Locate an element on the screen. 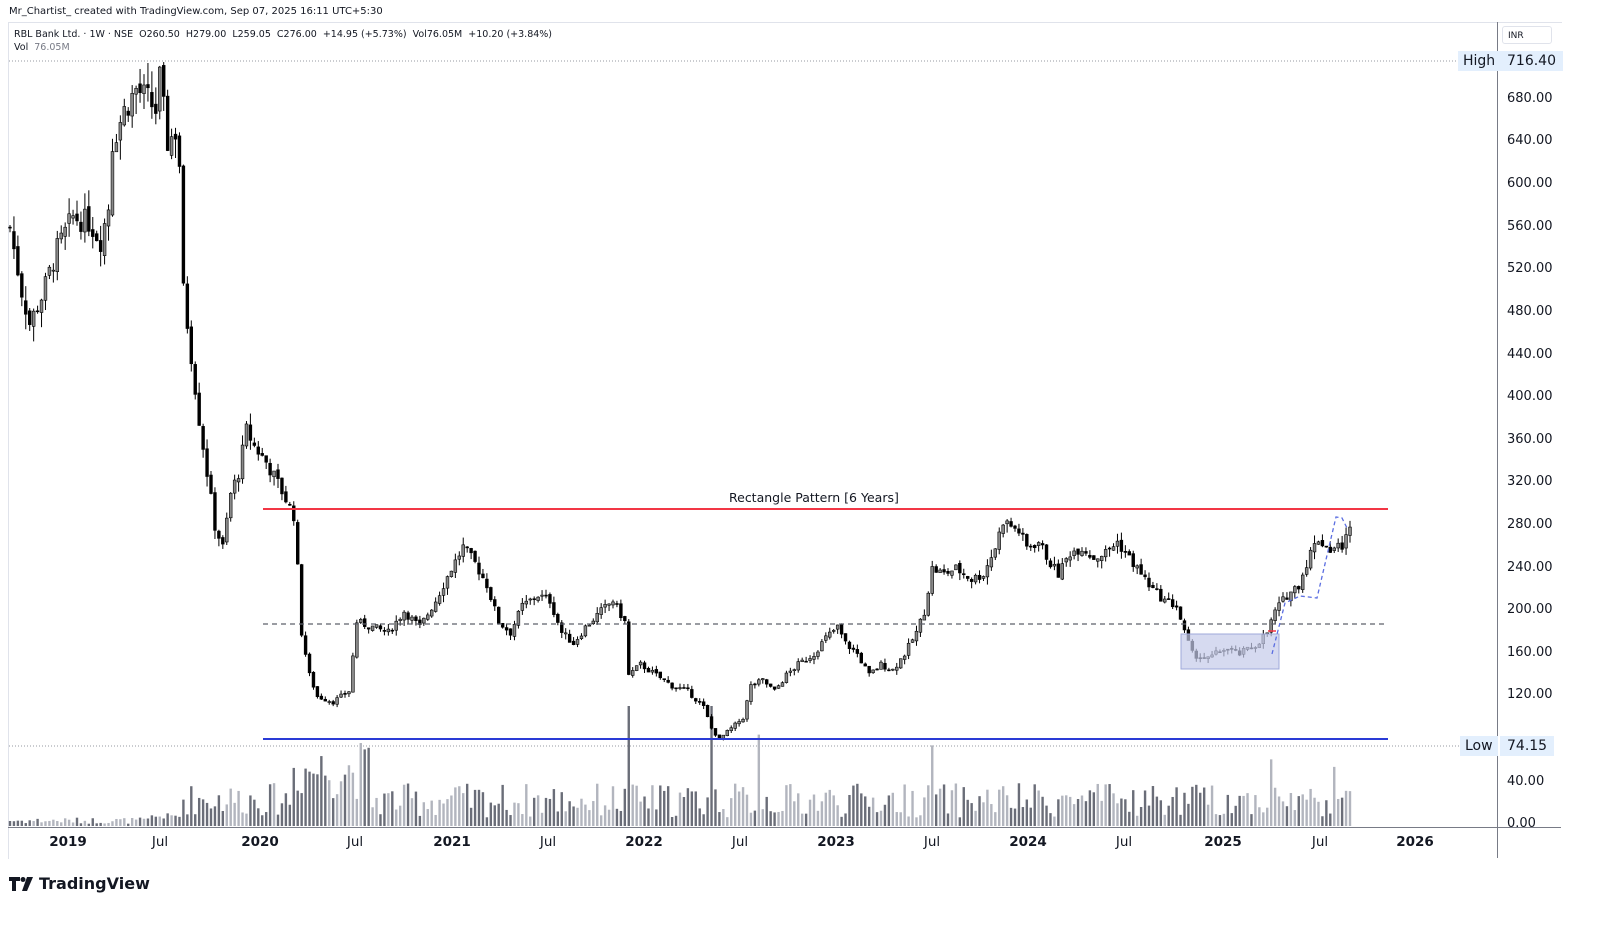 This screenshot has width=1600, height=927. tradingview-logo: TradingView is located at coordinates (79, 883).